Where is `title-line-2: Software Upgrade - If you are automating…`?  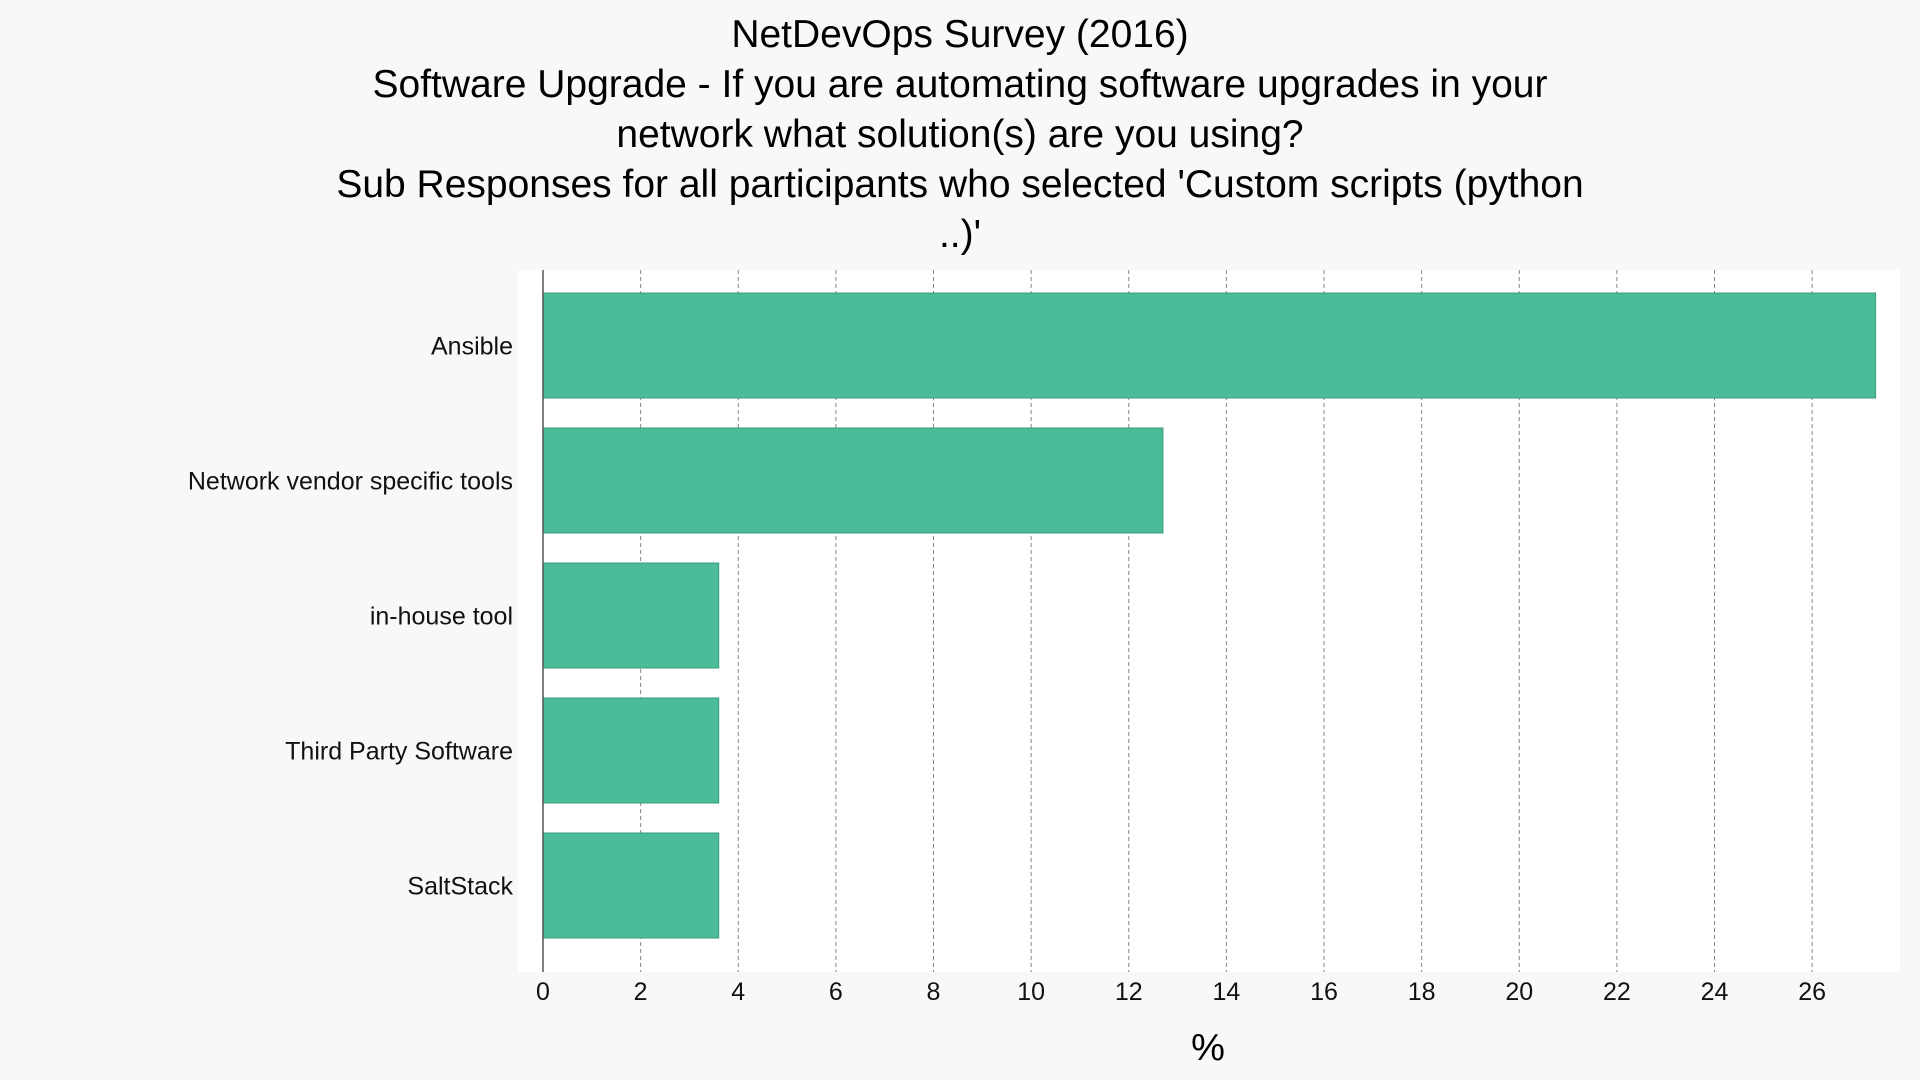
title-line-2: Software Upgrade - If you are automating… is located at coordinates (960, 84).